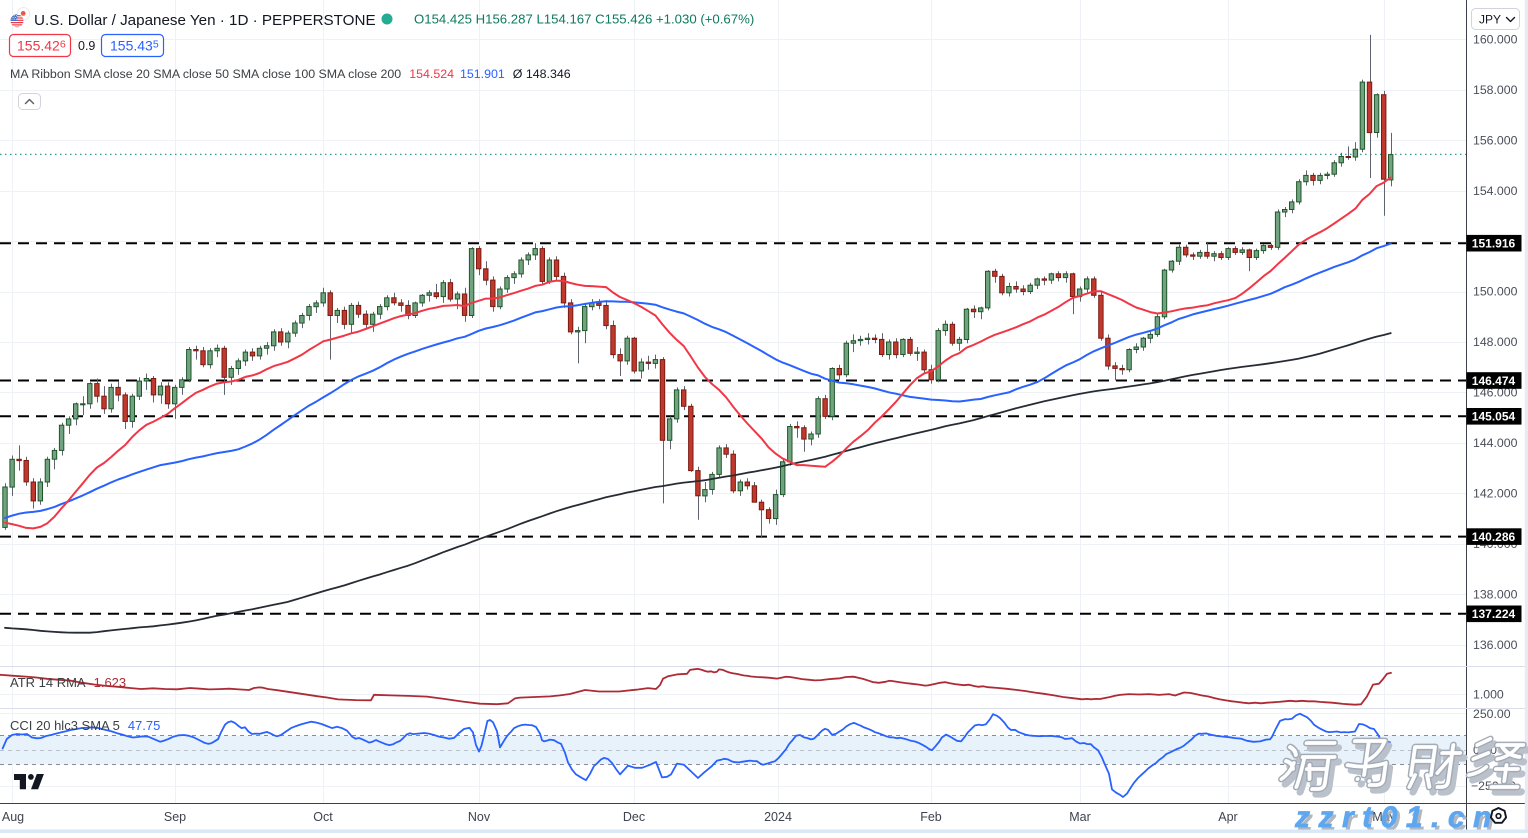 This screenshot has width=1528, height=838. I want to click on svg-text: zzrt01.cn, so click(1397, 817).